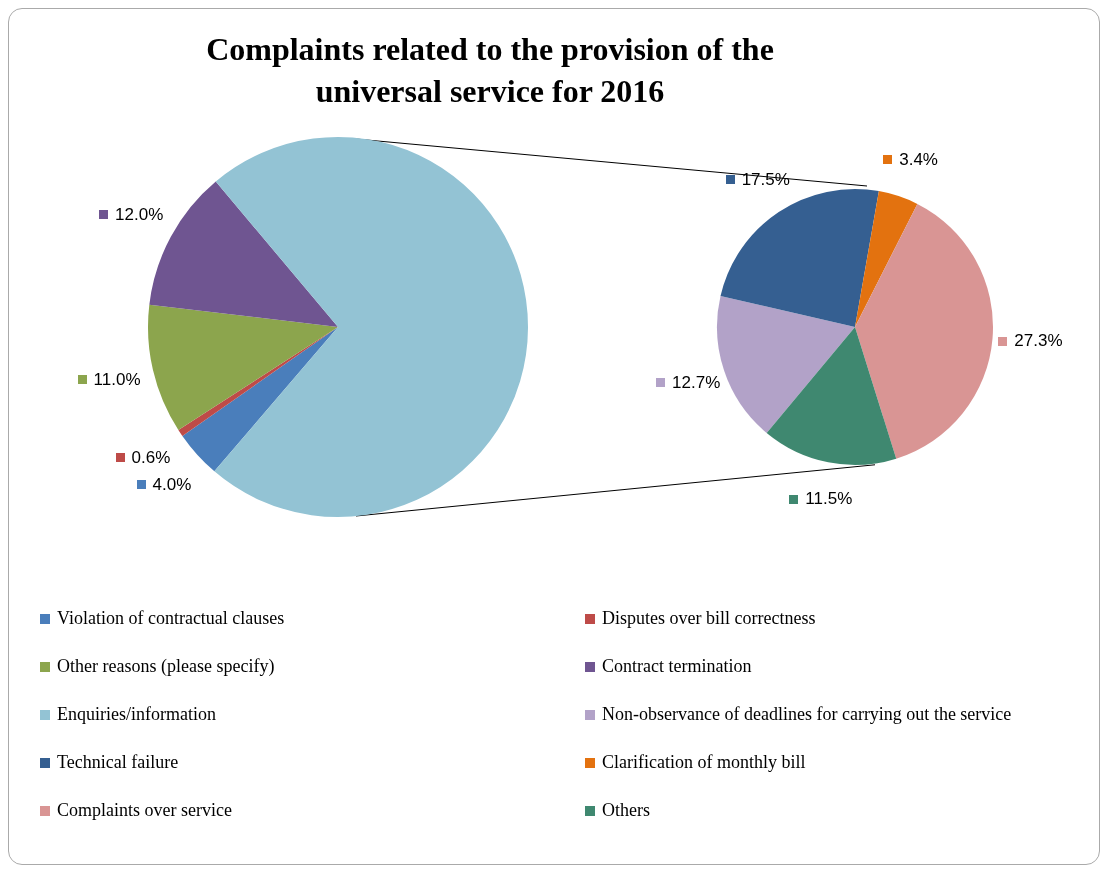 The width and height of the screenshot is (1103, 871). I want to click on data-label: 11.5%, so click(829, 499).